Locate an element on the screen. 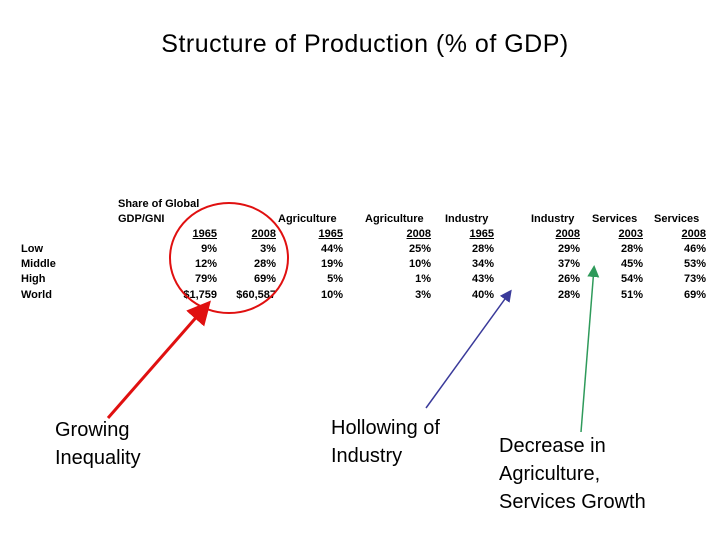 This screenshot has height=540, width=720. table-cell: 37% is located at coordinates (568, 264).